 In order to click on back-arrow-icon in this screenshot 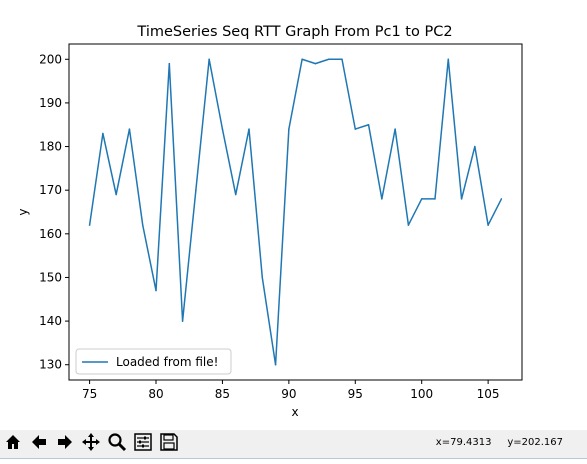, I will do `click(39, 444)`.